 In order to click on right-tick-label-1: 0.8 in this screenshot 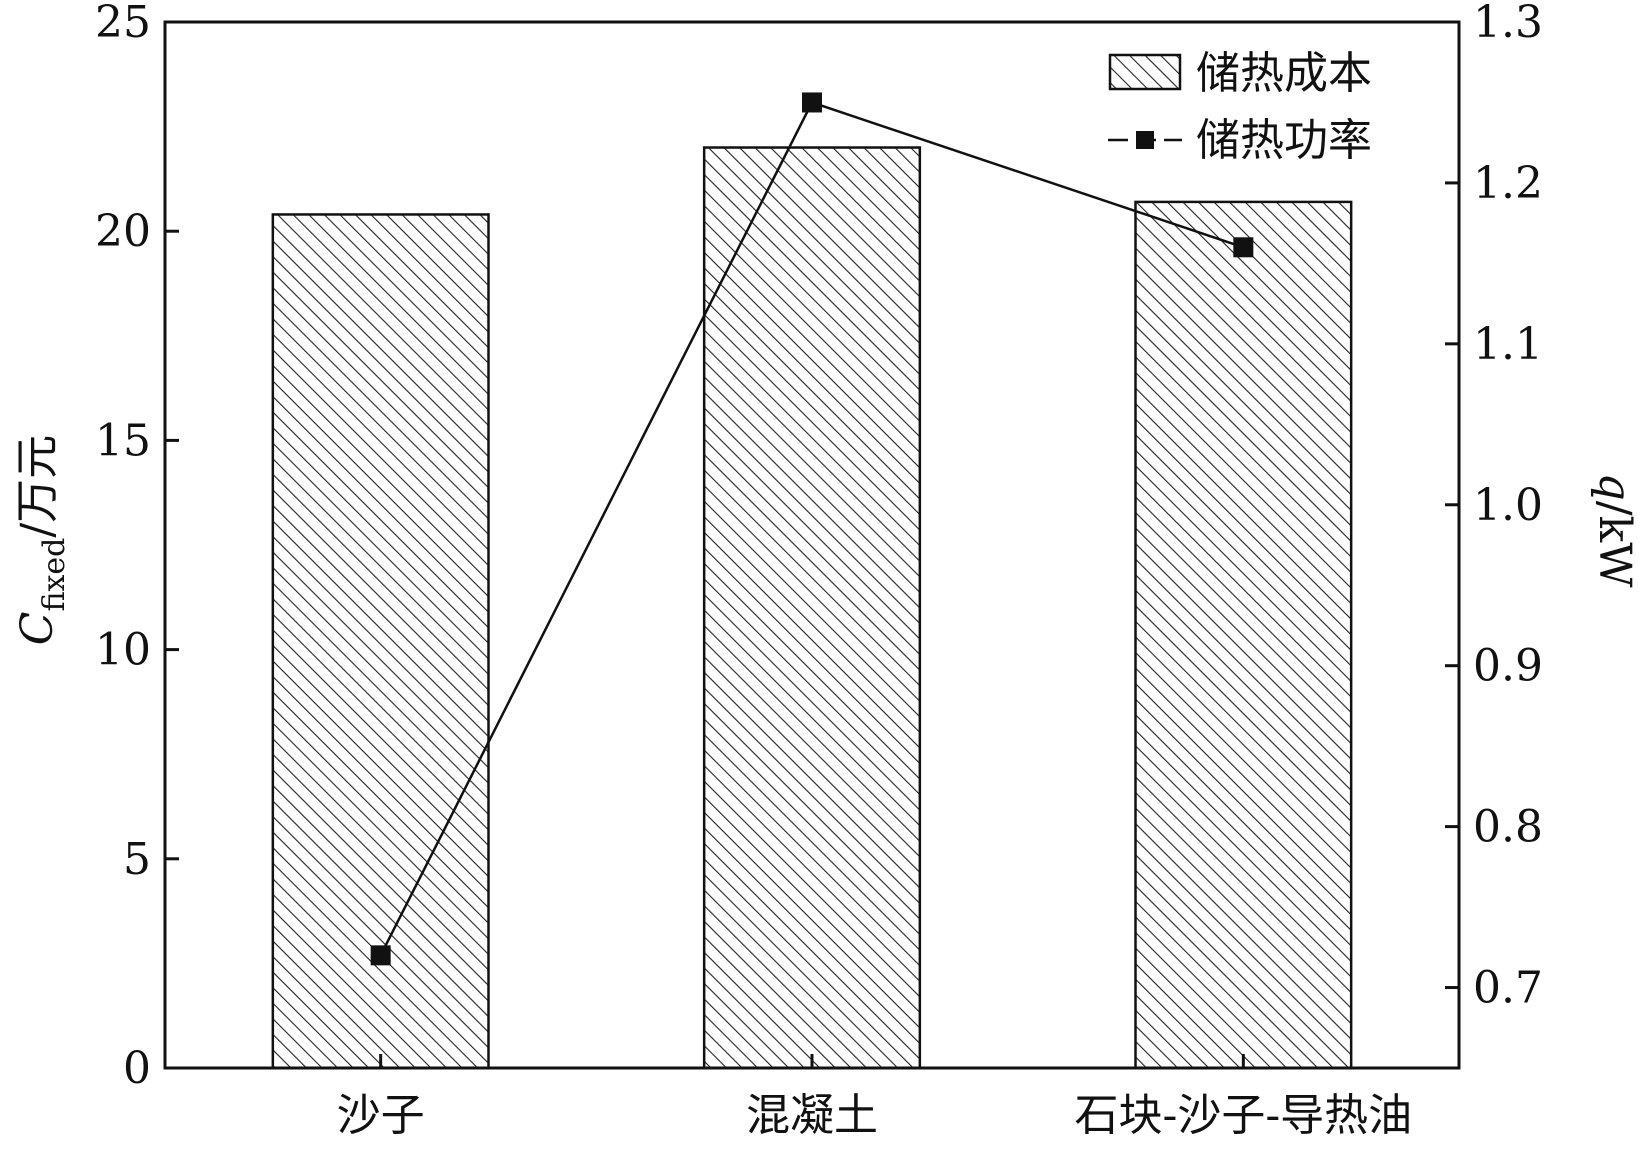, I will do `click(1508, 827)`.